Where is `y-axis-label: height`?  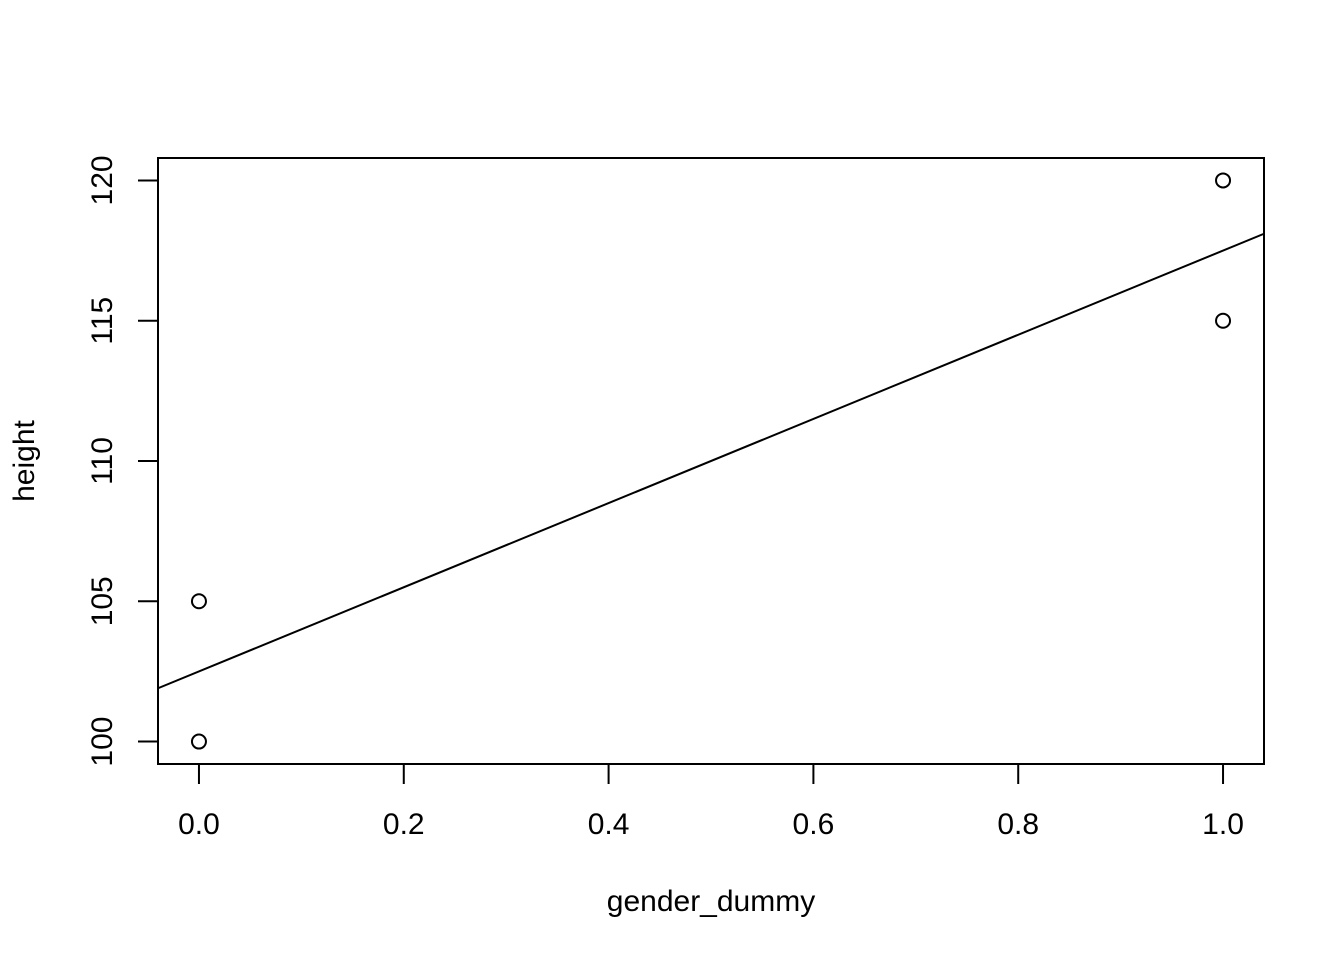 y-axis-label: height is located at coordinates (24, 460).